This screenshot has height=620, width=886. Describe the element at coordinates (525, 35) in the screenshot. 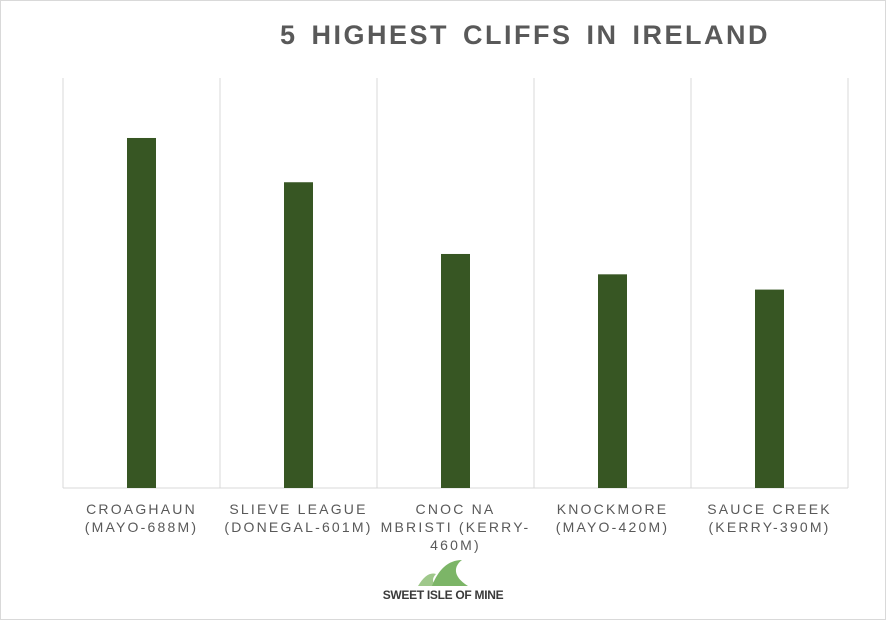

I see `chart-title: 5 HIGHEST CLIFFS IN IRELAND` at that location.